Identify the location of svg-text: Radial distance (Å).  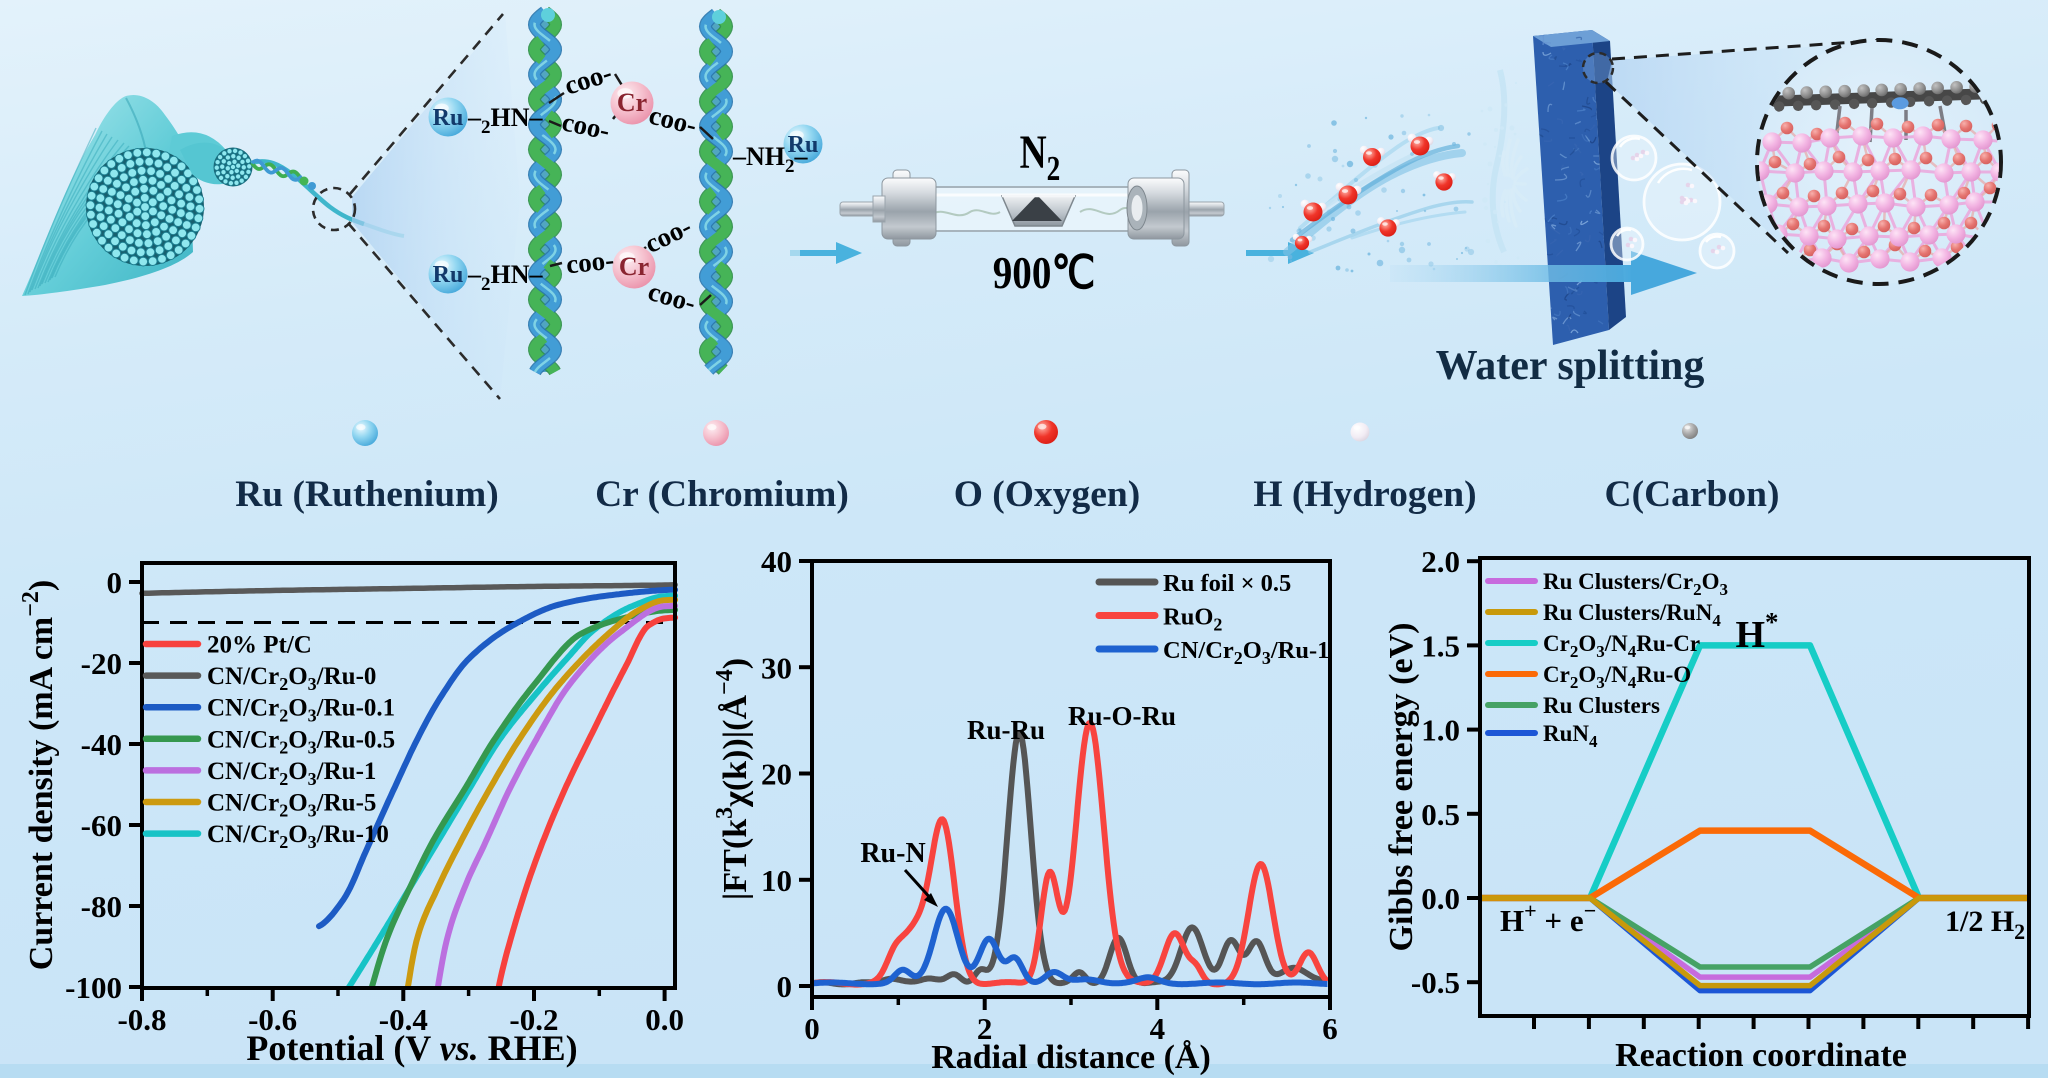
(1071, 1057).